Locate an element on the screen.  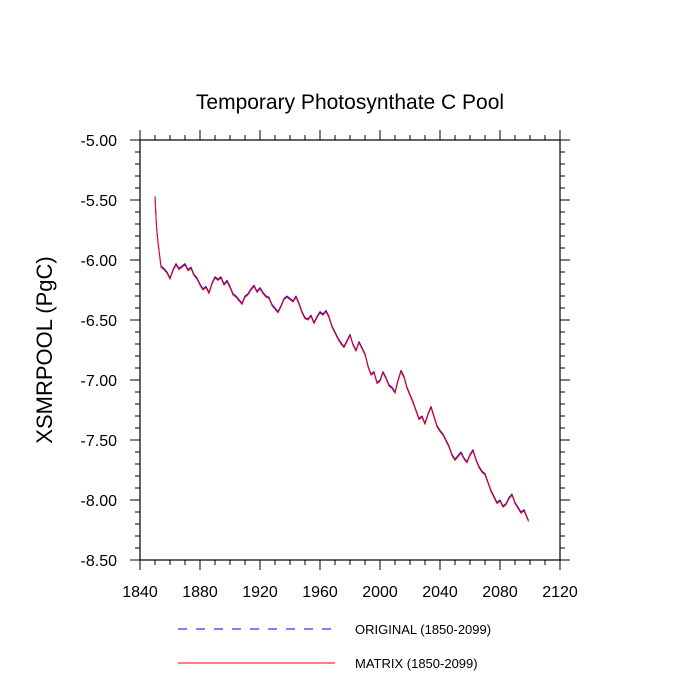
legend-label-matrix: MATRIX (1850-2099) is located at coordinates (416, 663).